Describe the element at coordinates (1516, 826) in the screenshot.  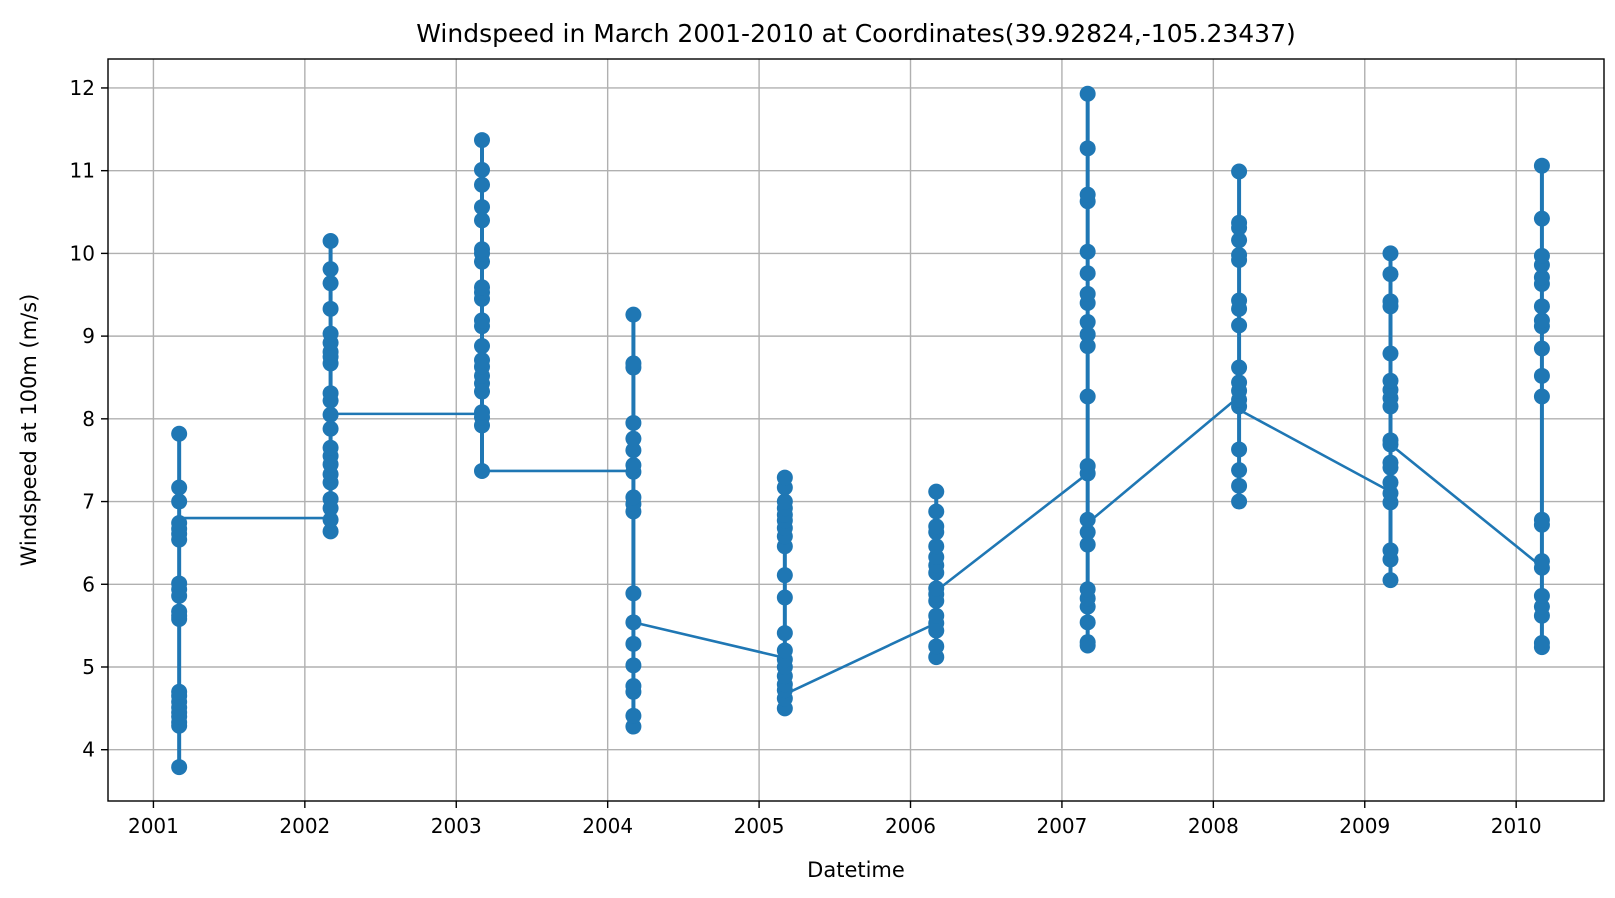
I see `x-tick-label: 2010` at that location.